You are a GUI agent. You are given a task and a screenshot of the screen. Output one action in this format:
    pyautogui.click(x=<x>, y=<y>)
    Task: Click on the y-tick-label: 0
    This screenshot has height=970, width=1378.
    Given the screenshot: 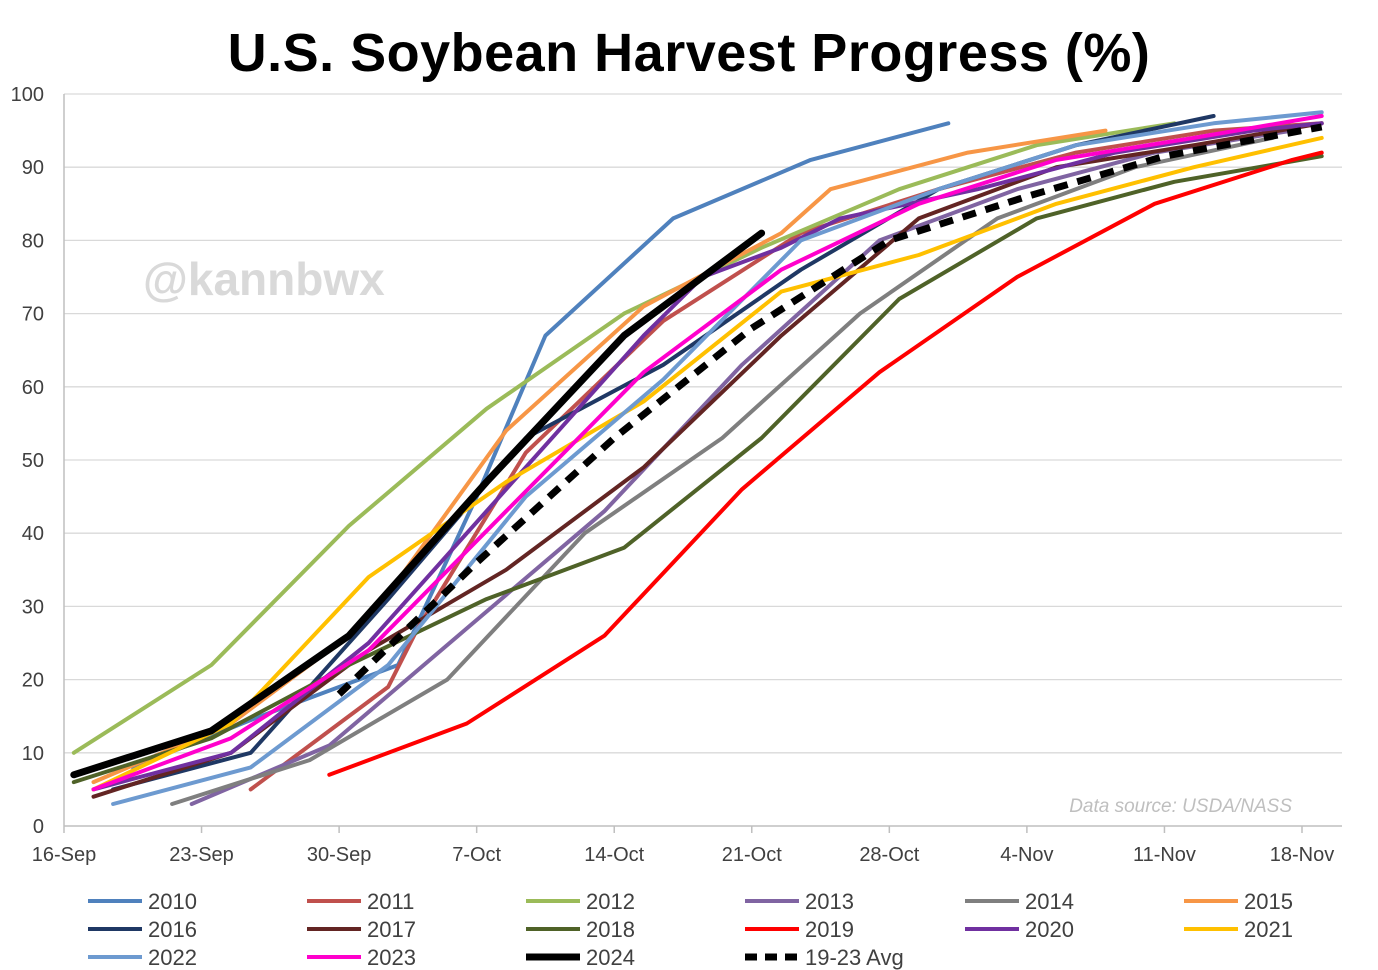 What is the action you would take?
    pyautogui.click(x=38, y=827)
    